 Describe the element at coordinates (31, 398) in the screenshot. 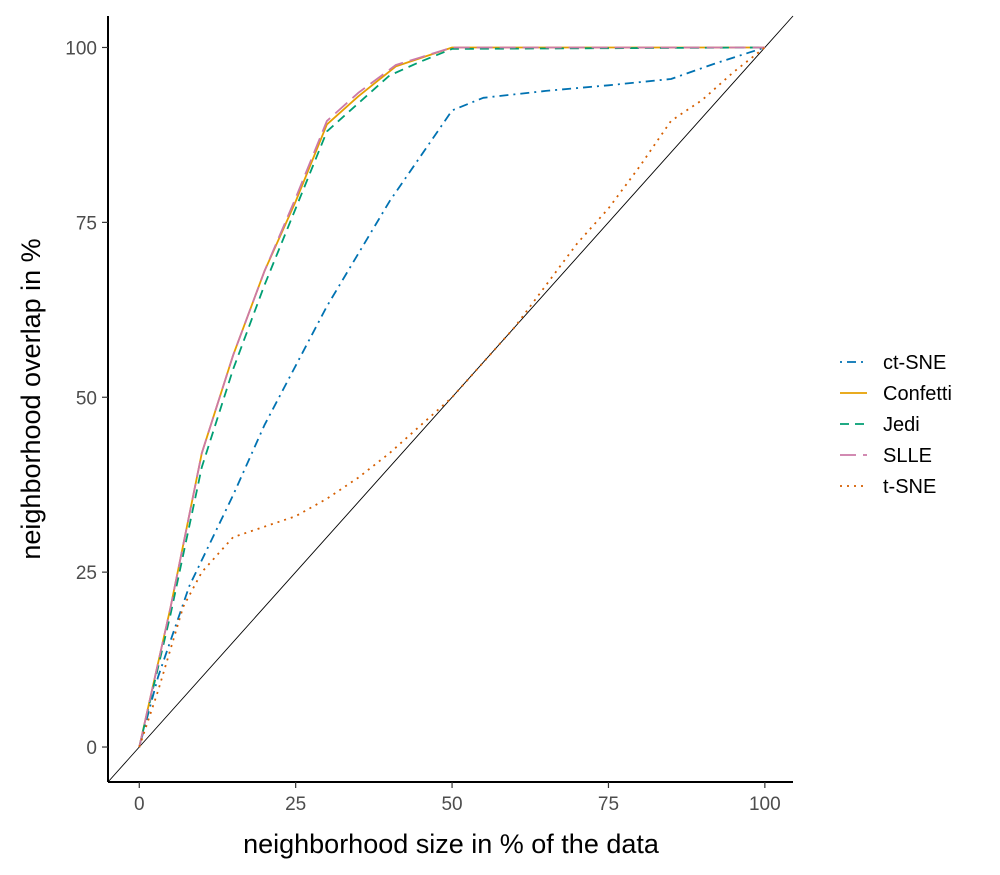

I see `y-axis-title: neighborhood overlap in %` at that location.